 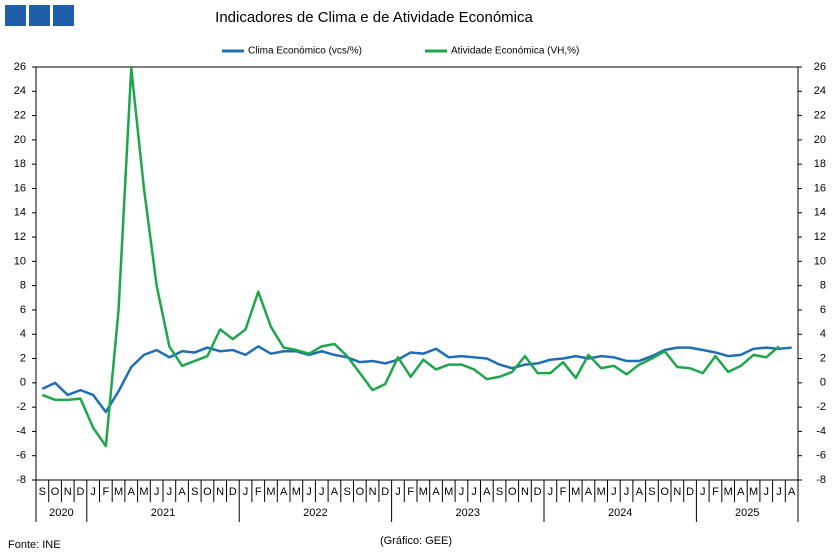 I want to click on year-label: 2023, so click(x=468, y=513).